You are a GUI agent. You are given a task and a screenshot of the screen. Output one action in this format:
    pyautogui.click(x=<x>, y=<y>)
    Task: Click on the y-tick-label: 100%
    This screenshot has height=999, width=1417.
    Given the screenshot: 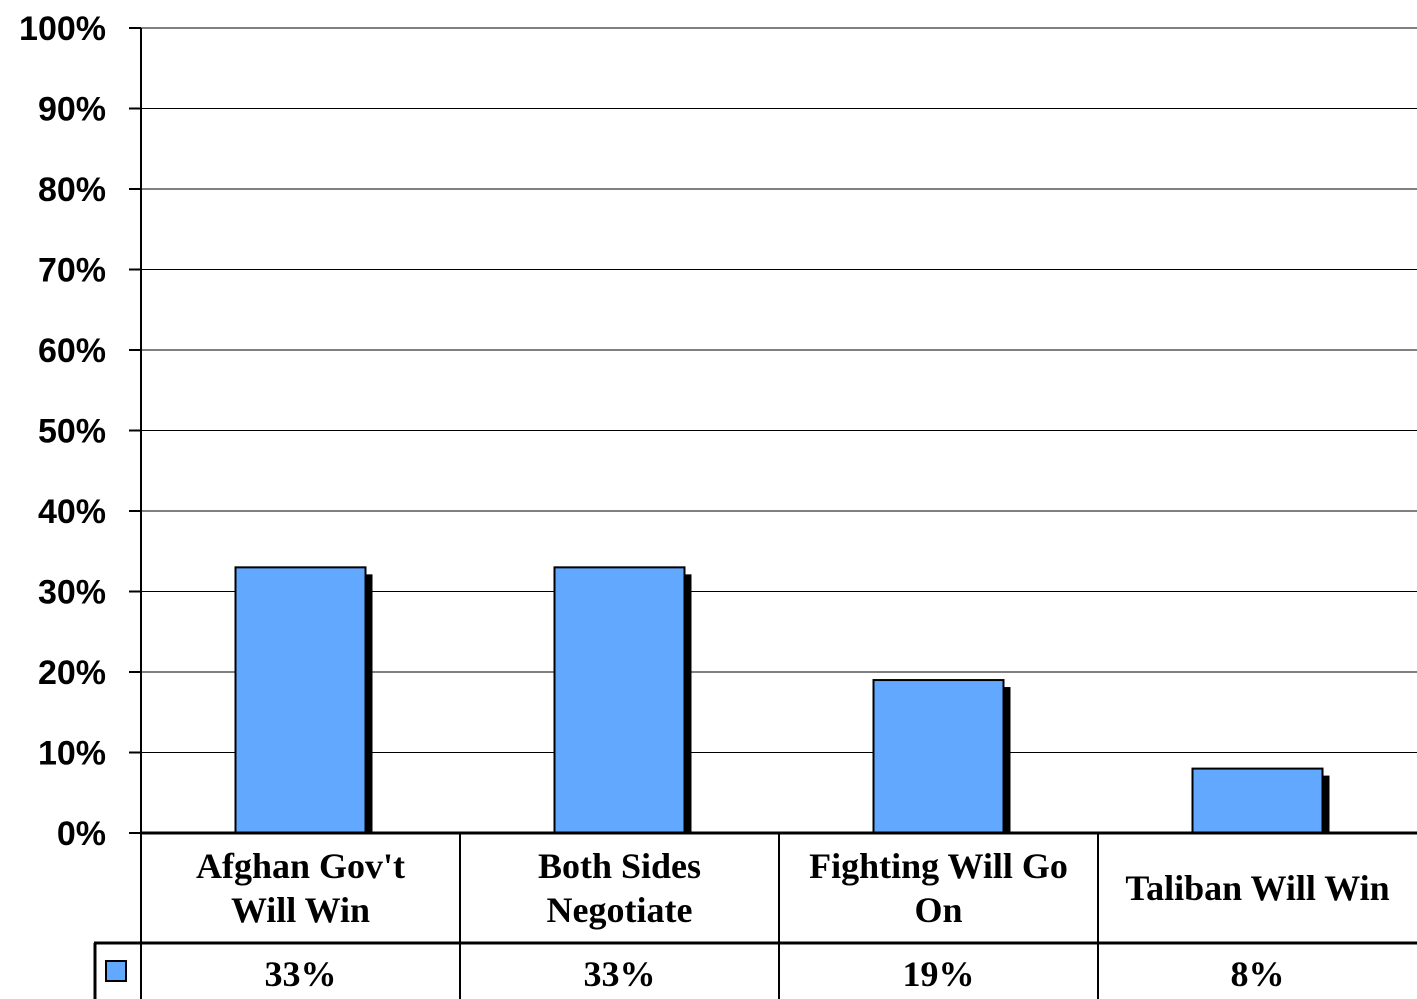 What is the action you would take?
    pyautogui.click(x=62, y=29)
    